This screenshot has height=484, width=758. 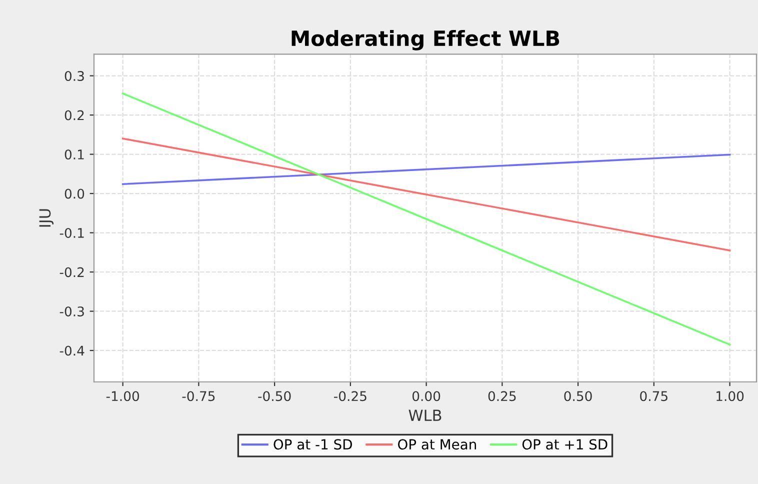 What do you see at coordinates (437, 444) in the screenshot?
I see `legend-label: OP at Mean` at bounding box center [437, 444].